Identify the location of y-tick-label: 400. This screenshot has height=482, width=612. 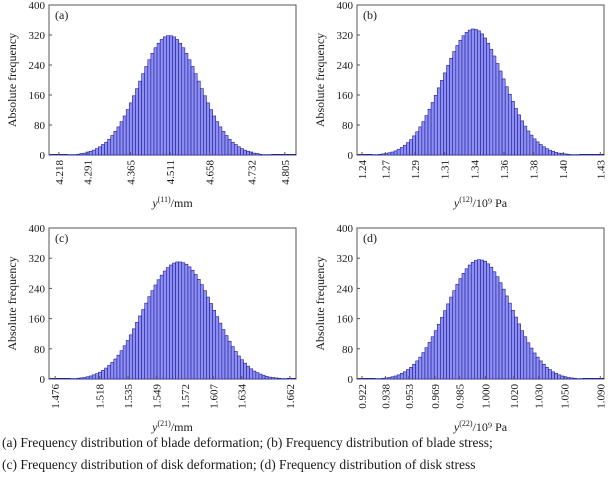
(345, 229).